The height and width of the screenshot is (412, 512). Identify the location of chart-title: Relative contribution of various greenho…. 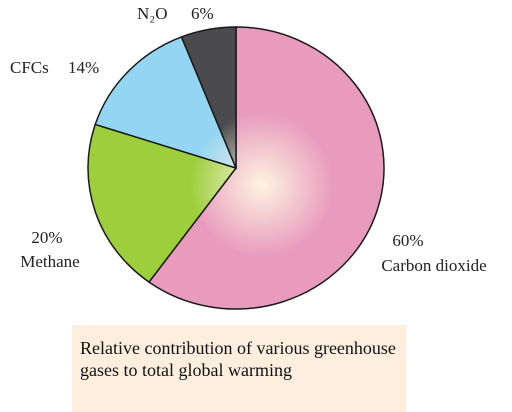
(239, 368).